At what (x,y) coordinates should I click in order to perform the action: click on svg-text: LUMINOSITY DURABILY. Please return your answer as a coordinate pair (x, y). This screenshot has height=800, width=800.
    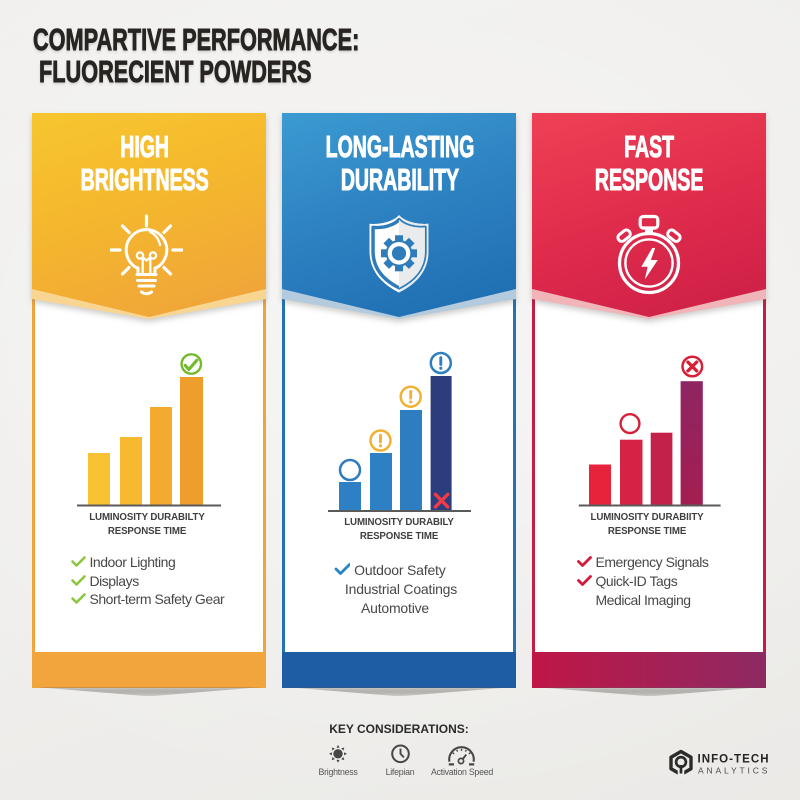
    Looking at the image, I should click on (399, 522).